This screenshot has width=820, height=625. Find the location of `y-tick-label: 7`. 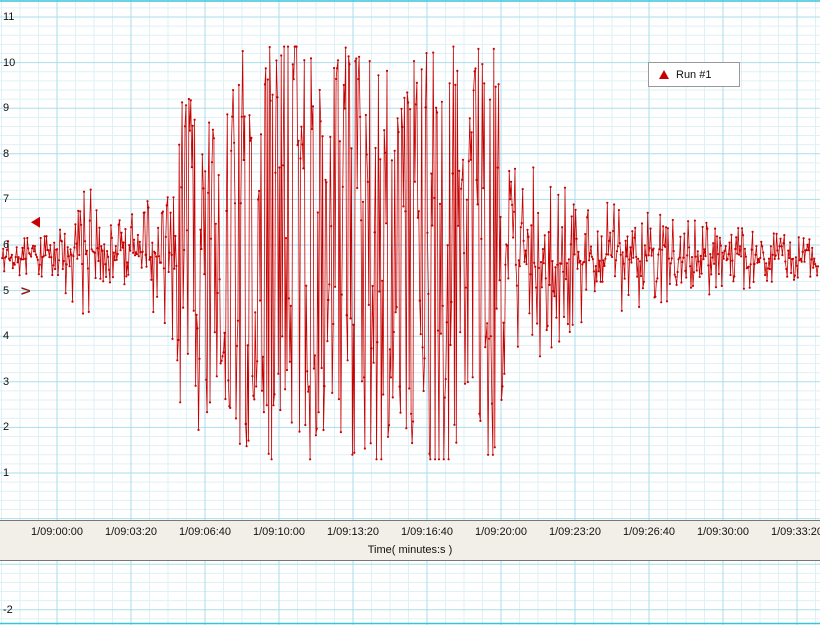

y-tick-label: 7 is located at coordinates (6, 199).